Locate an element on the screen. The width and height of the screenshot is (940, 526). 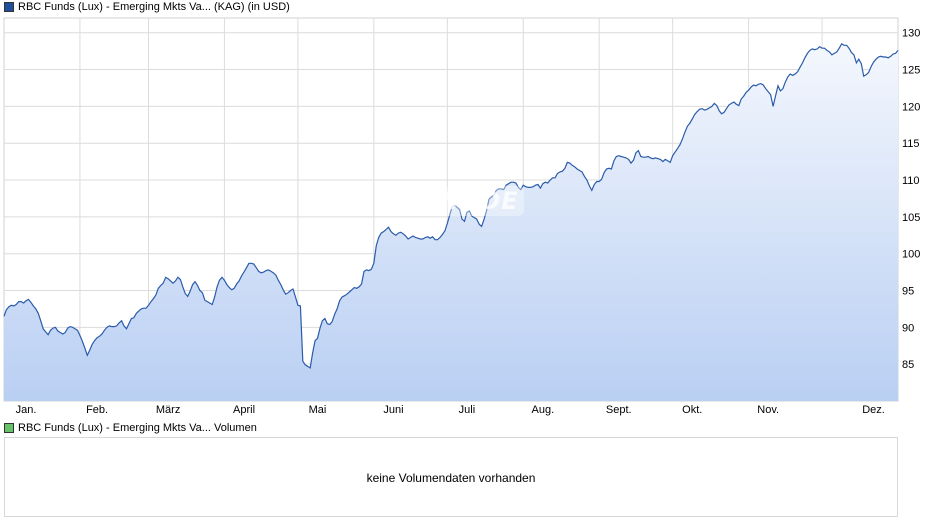
y-tick-label: 95 is located at coordinates (908, 292).